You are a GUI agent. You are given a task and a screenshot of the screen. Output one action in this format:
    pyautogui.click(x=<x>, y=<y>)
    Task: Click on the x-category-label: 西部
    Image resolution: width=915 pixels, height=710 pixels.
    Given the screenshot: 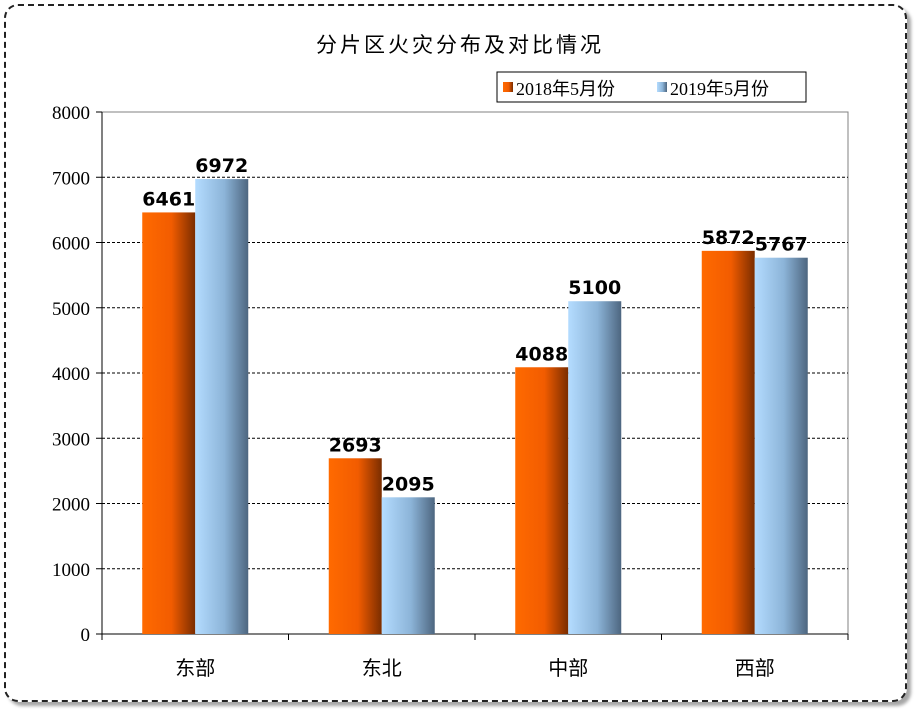 What is the action you would take?
    pyautogui.click(x=755, y=668)
    